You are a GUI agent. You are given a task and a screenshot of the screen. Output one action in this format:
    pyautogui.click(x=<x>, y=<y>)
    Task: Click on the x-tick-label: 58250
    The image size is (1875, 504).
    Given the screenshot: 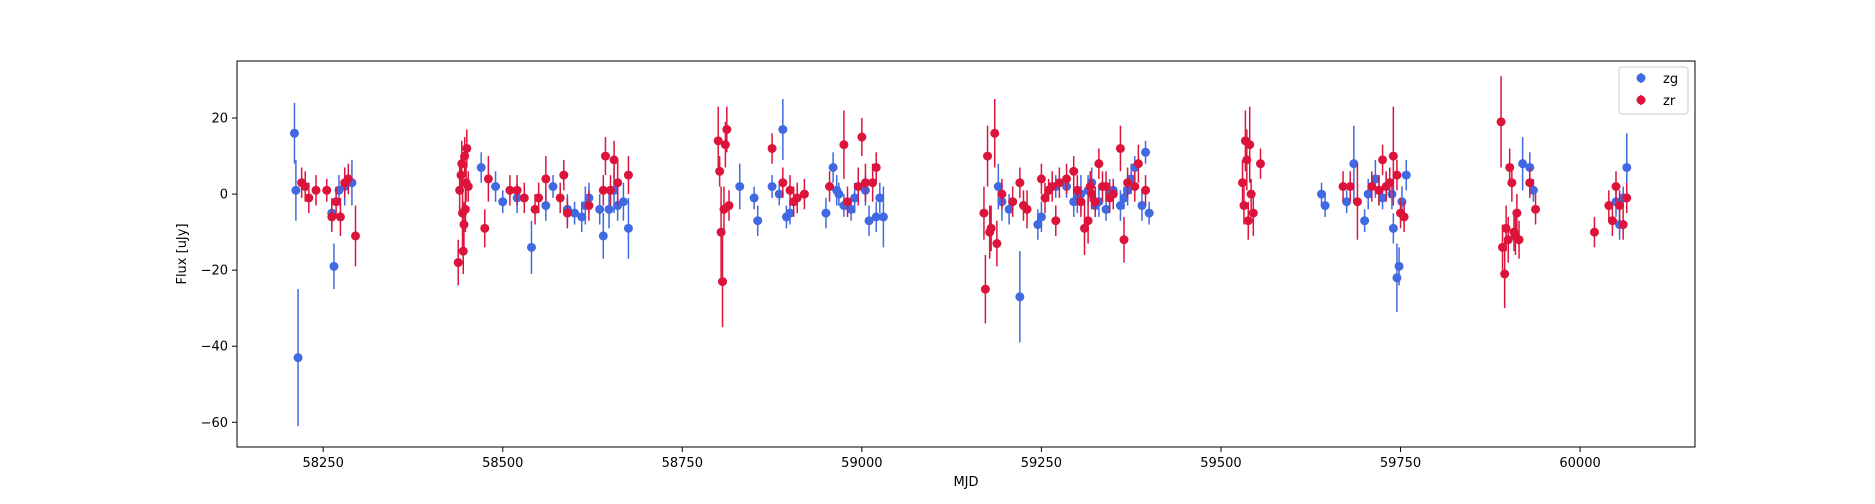 What is the action you would take?
    pyautogui.click(x=323, y=463)
    